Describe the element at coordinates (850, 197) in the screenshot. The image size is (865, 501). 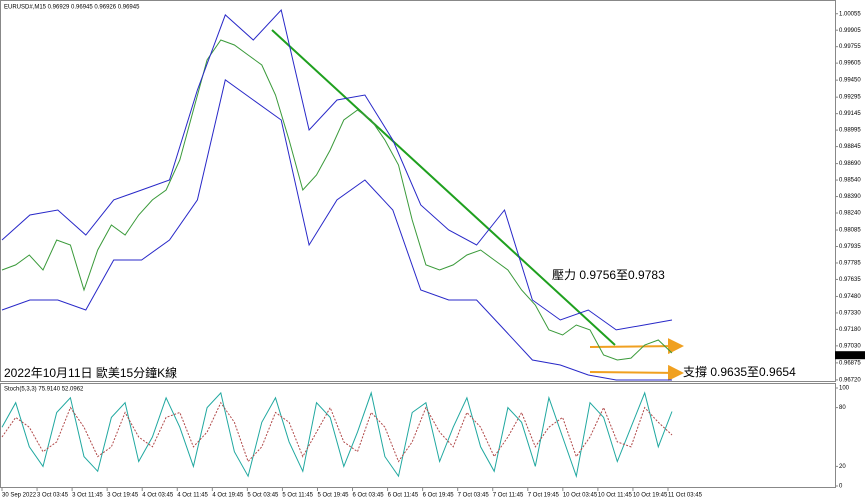
I see `y-tick-label: 0.98390` at that location.